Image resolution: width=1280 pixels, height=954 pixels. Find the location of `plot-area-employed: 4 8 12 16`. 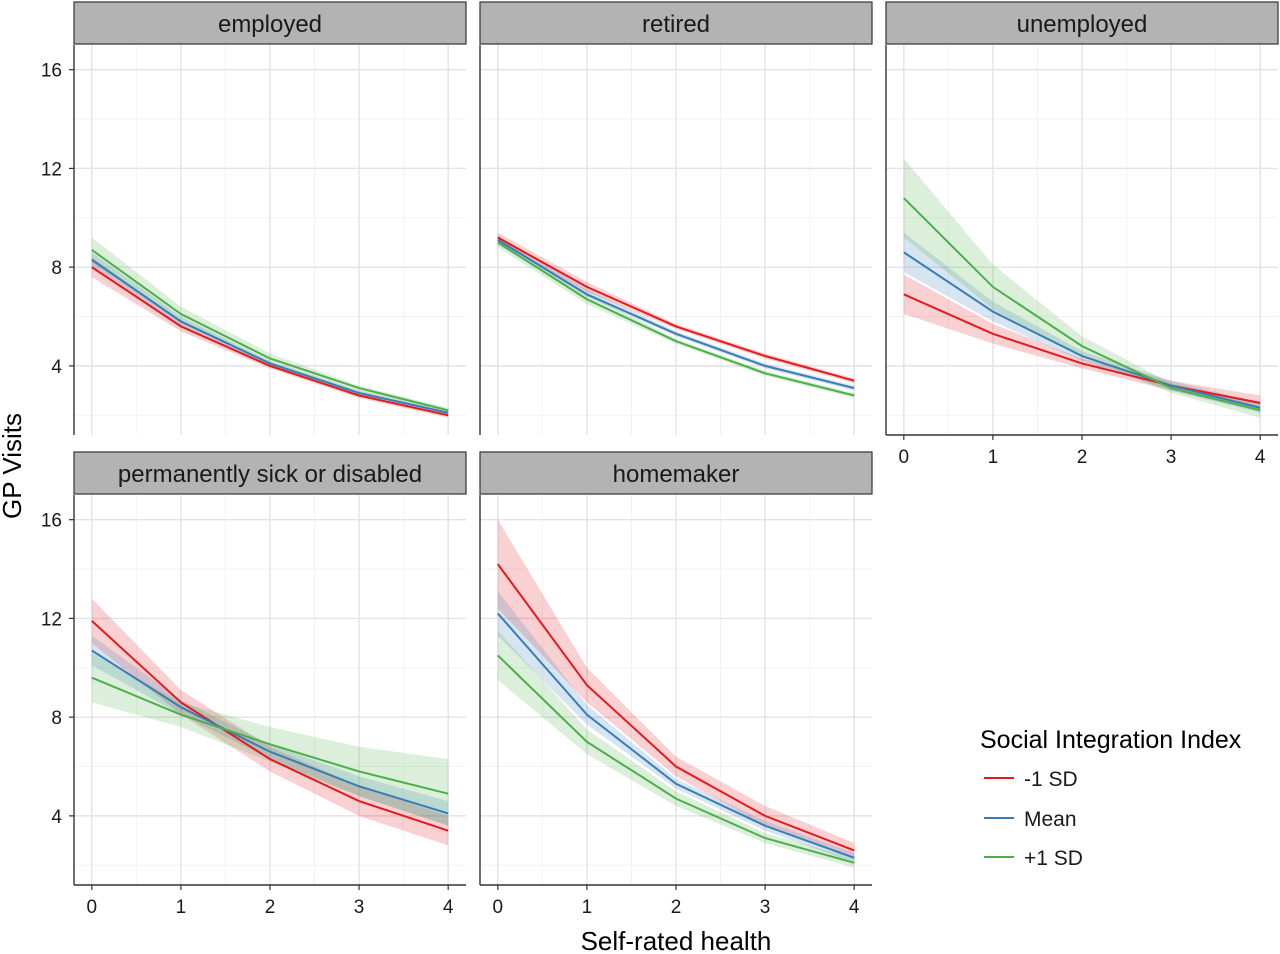

plot-area-employed: 4 8 12 16 is located at coordinates (253, 240).